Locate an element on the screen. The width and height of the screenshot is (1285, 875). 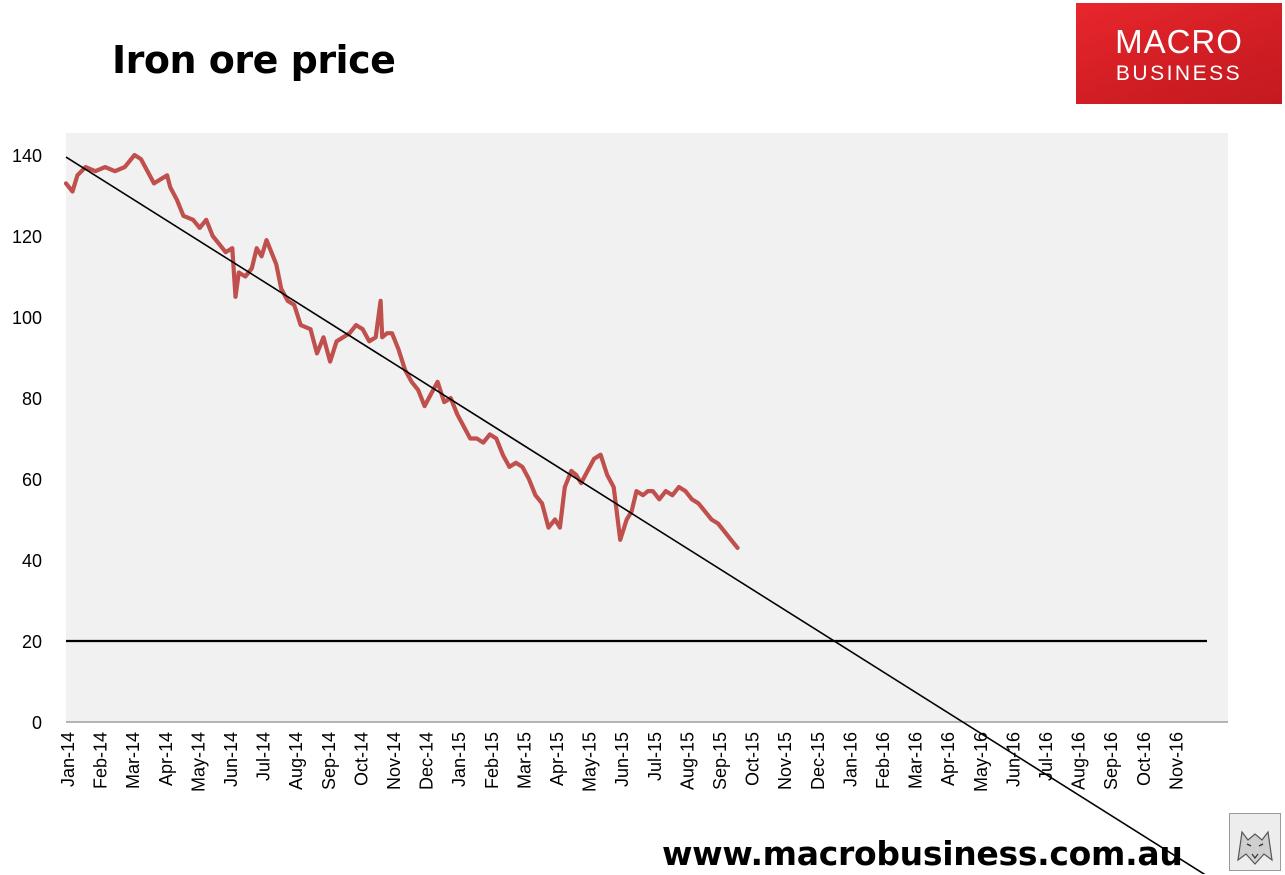
x-tick-label: Apr-16 is located at coordinates (948, 759).